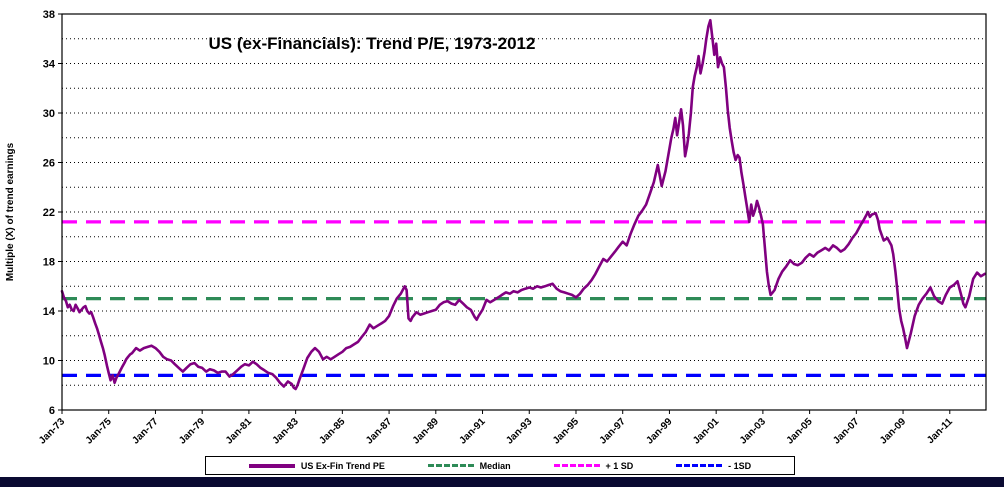  What do you see at coordinates (495, 465) in the screenshot?
I see `legend-label-median: Median` at bounding box center [495, 465].